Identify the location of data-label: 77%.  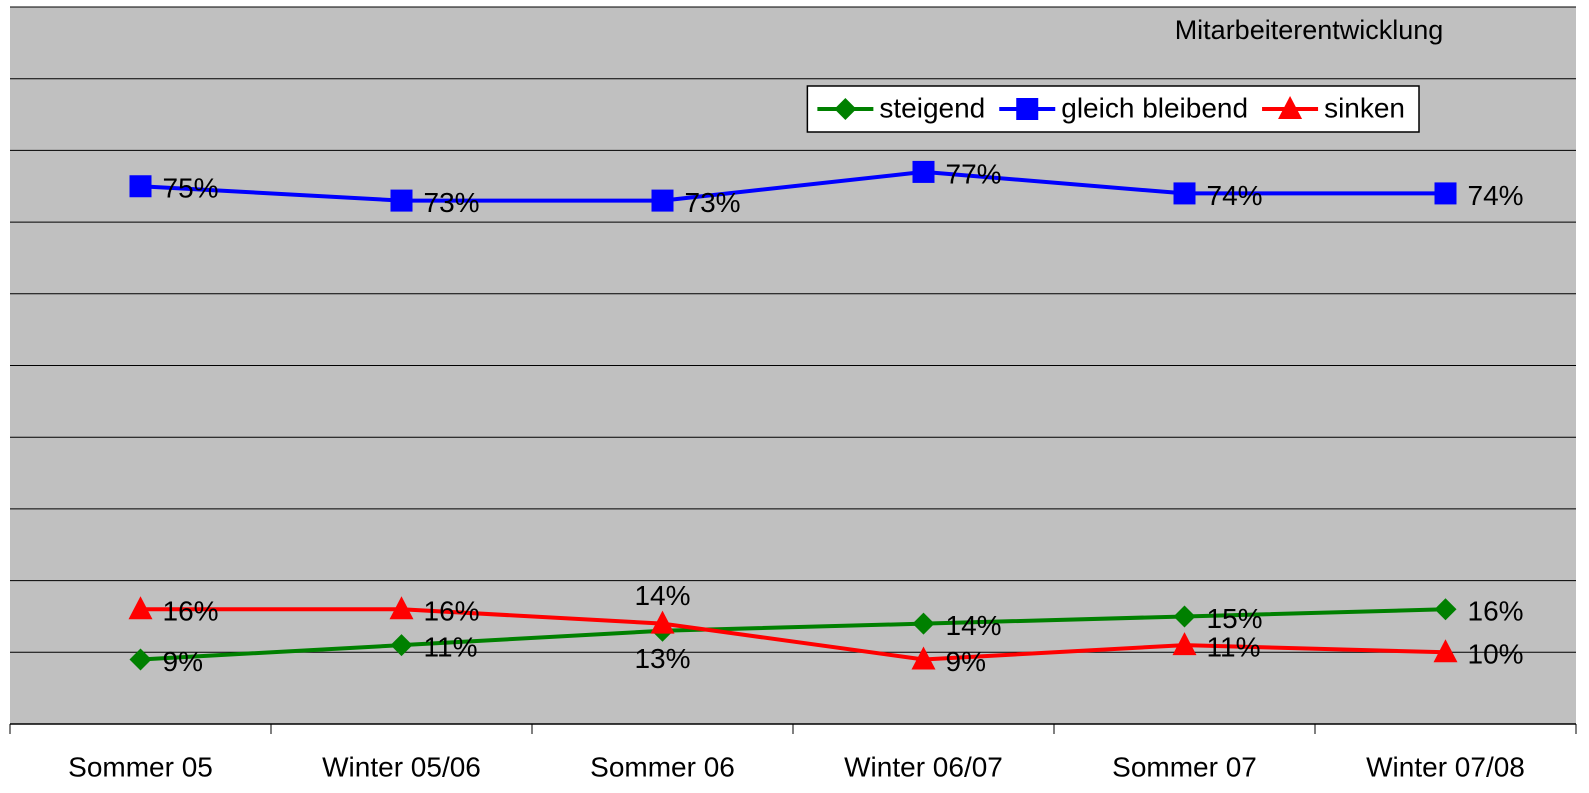
(974, 173).